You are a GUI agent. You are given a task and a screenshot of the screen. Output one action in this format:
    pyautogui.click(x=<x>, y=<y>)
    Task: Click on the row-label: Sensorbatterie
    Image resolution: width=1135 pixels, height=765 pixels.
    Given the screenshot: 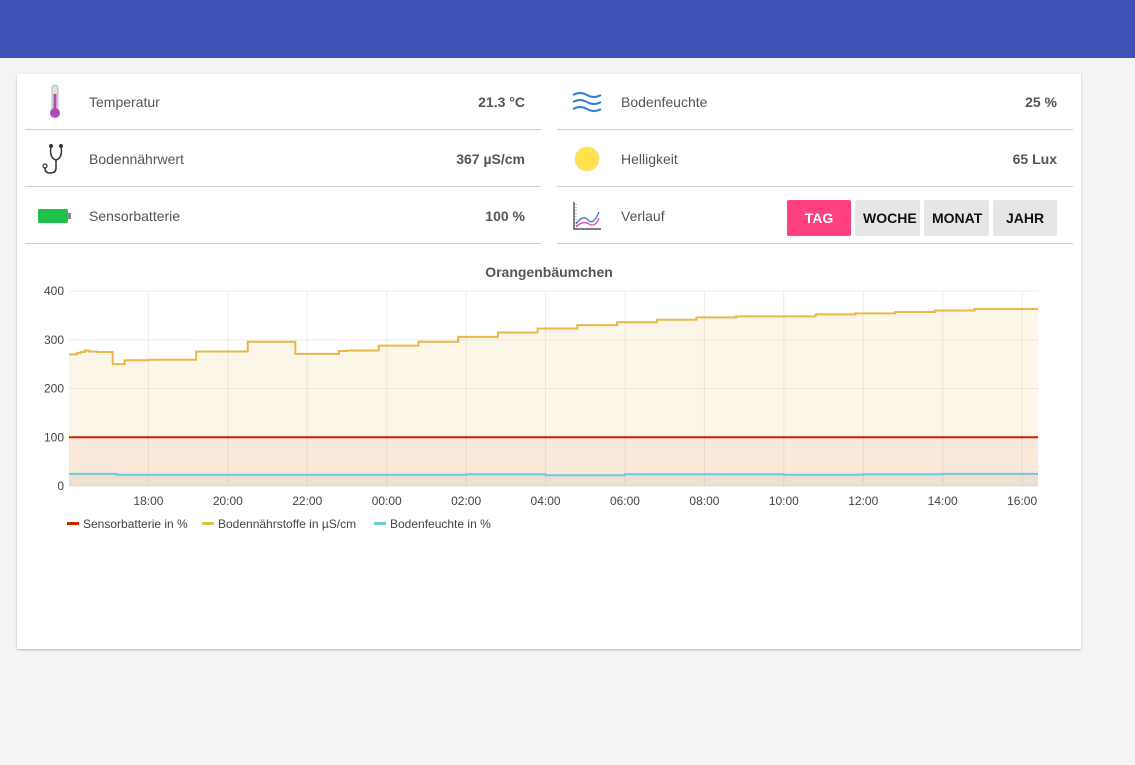 What is the action you would take?
    pyautogui.click(x=135, y=216)
    